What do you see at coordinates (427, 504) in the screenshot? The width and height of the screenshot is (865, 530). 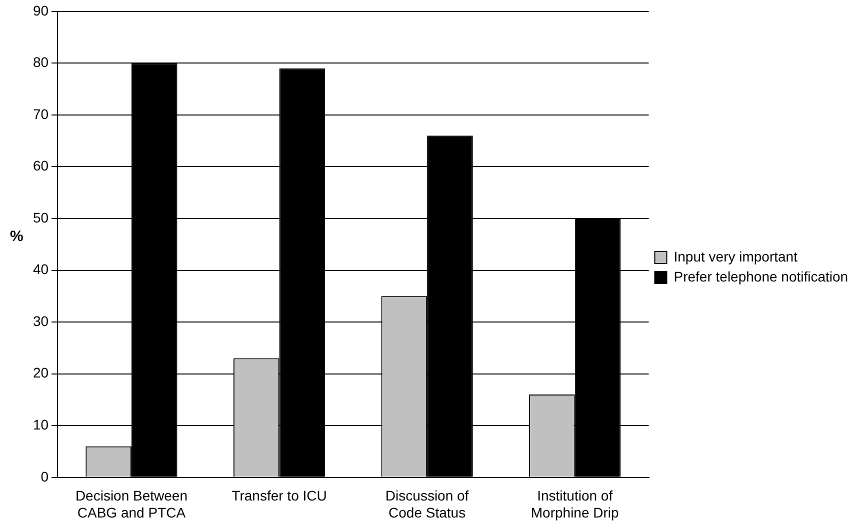 I see `x-tick-label: Discussion of Code Status` at bounding box center [427, 504].